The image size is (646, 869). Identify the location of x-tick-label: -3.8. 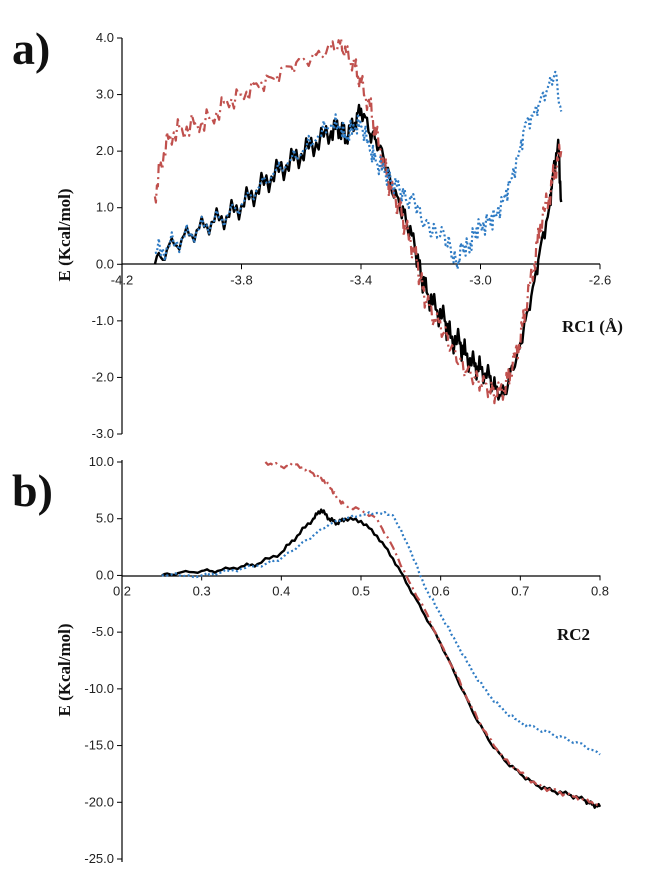
(241, 279).